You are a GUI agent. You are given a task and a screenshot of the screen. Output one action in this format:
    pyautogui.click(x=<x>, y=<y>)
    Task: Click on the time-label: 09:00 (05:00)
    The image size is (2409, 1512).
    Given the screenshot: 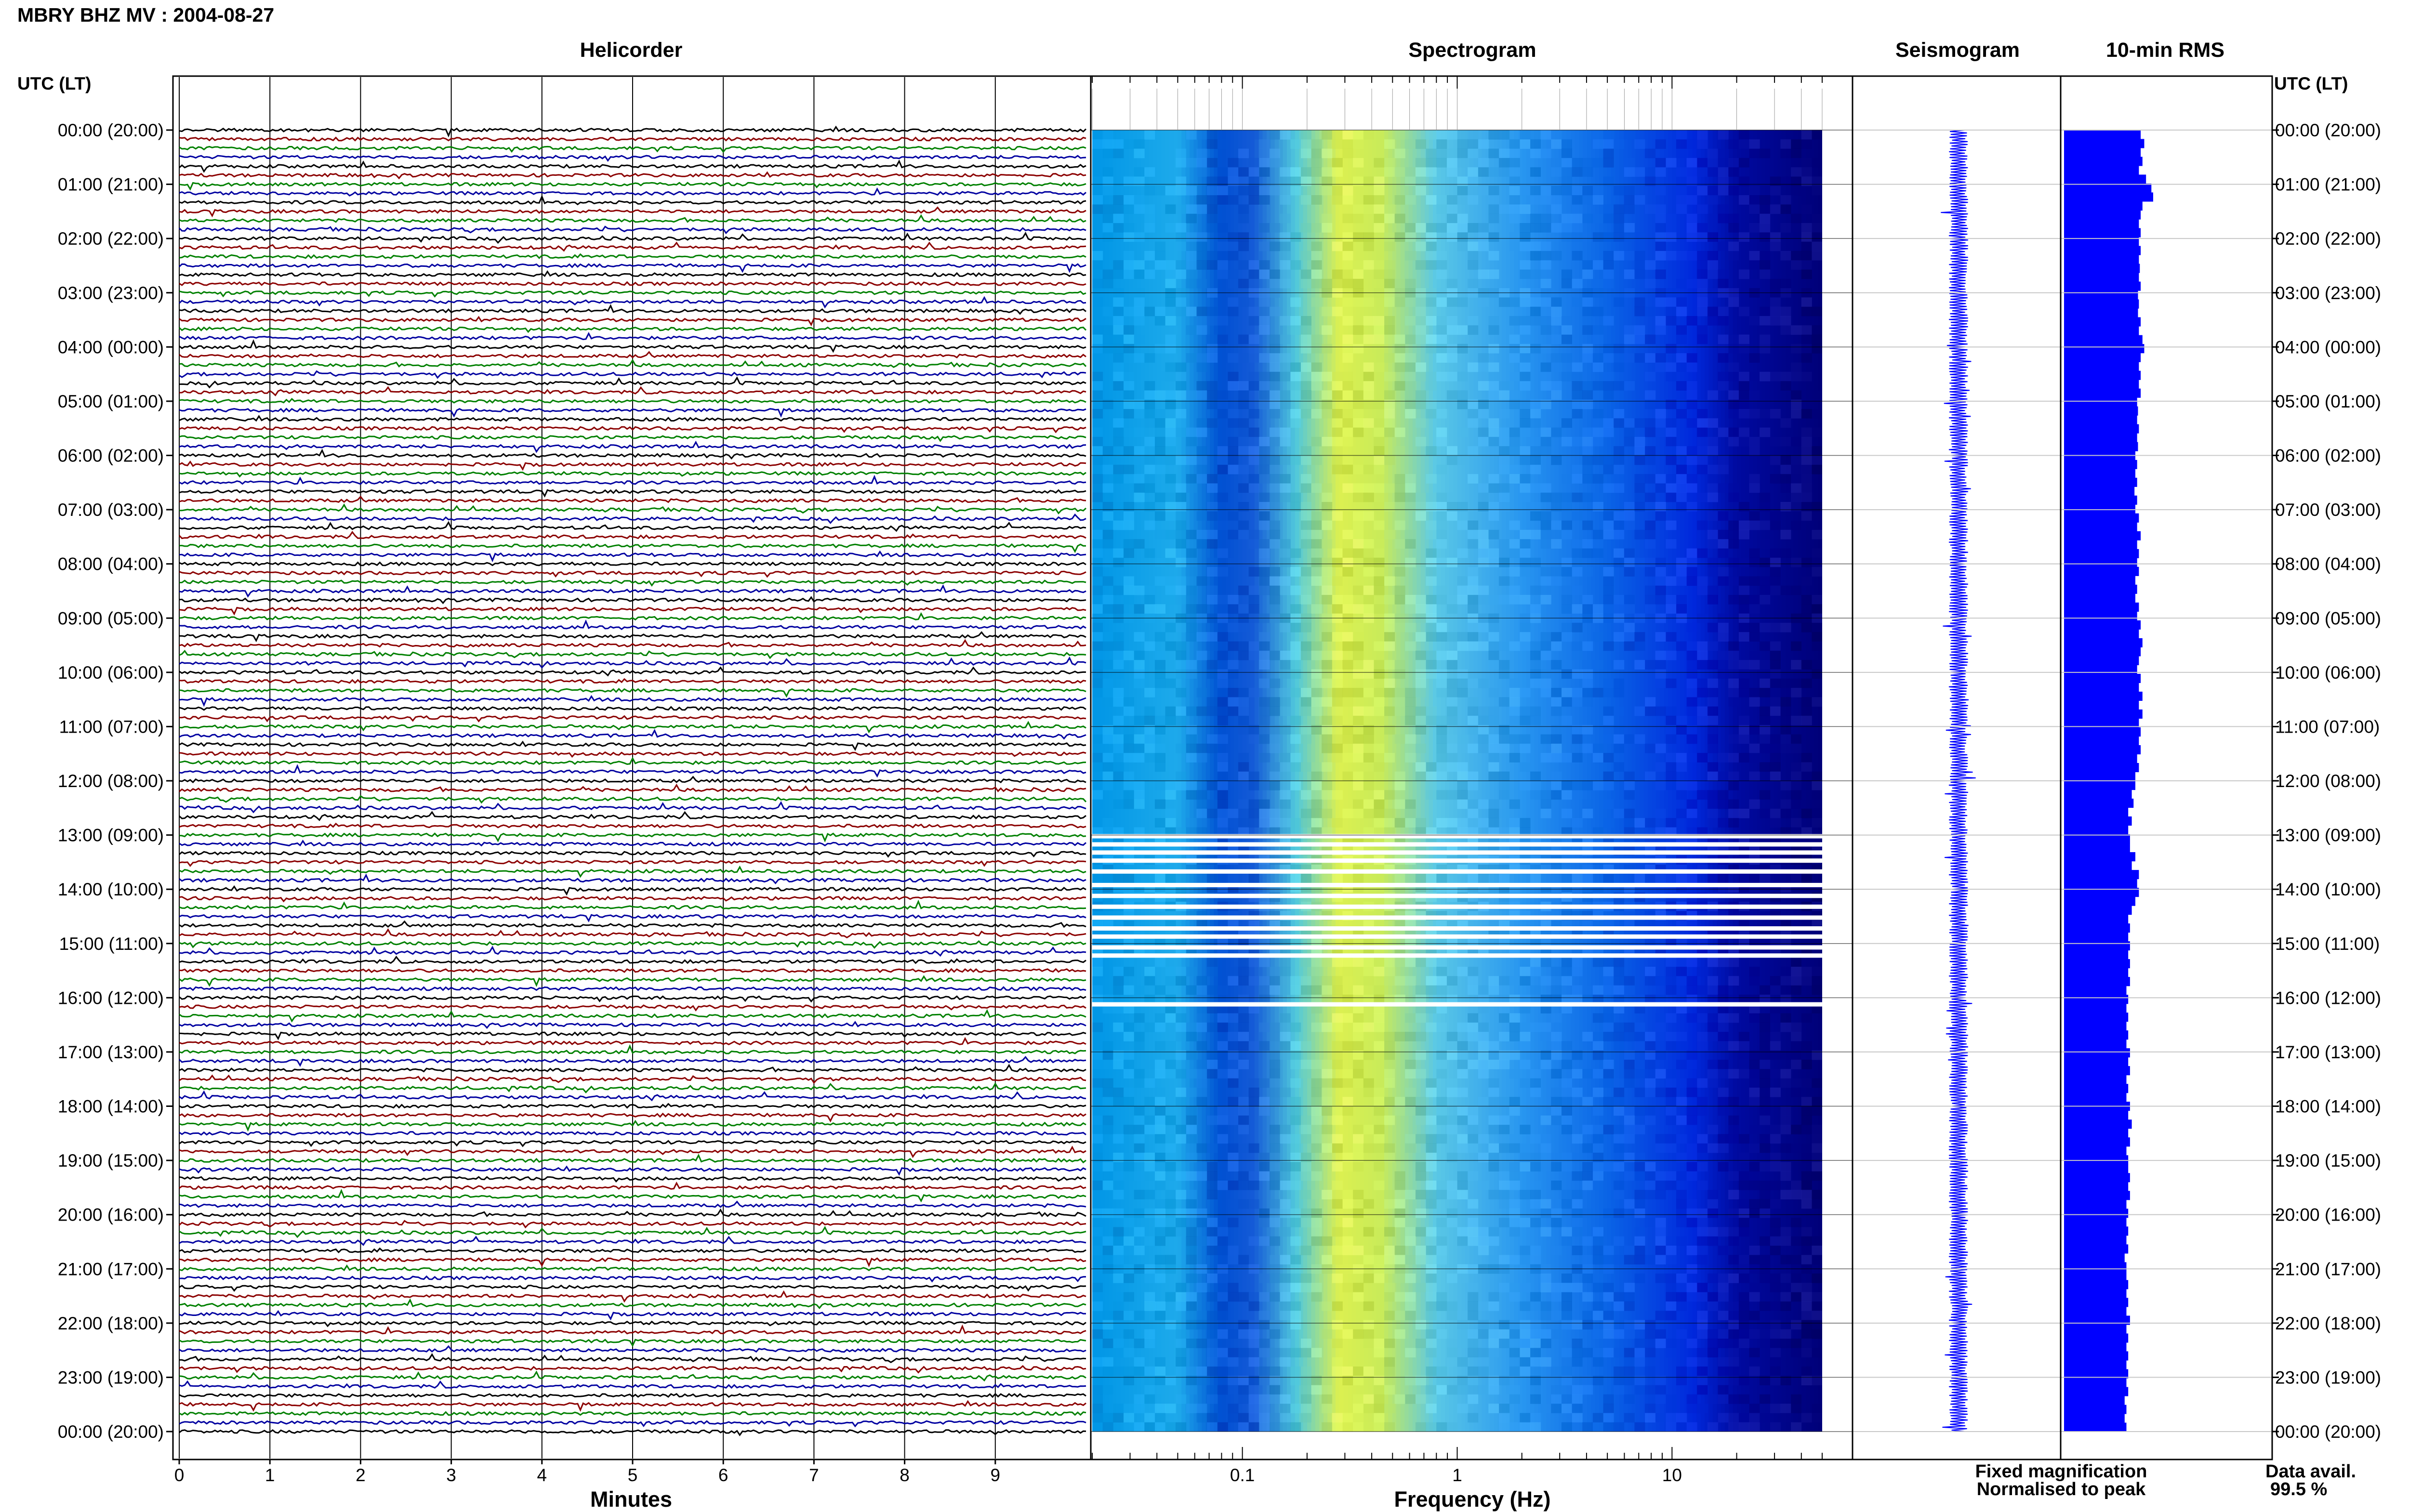 What is the action you would take?
    pyautogui.click(x=2328, y=618)
    